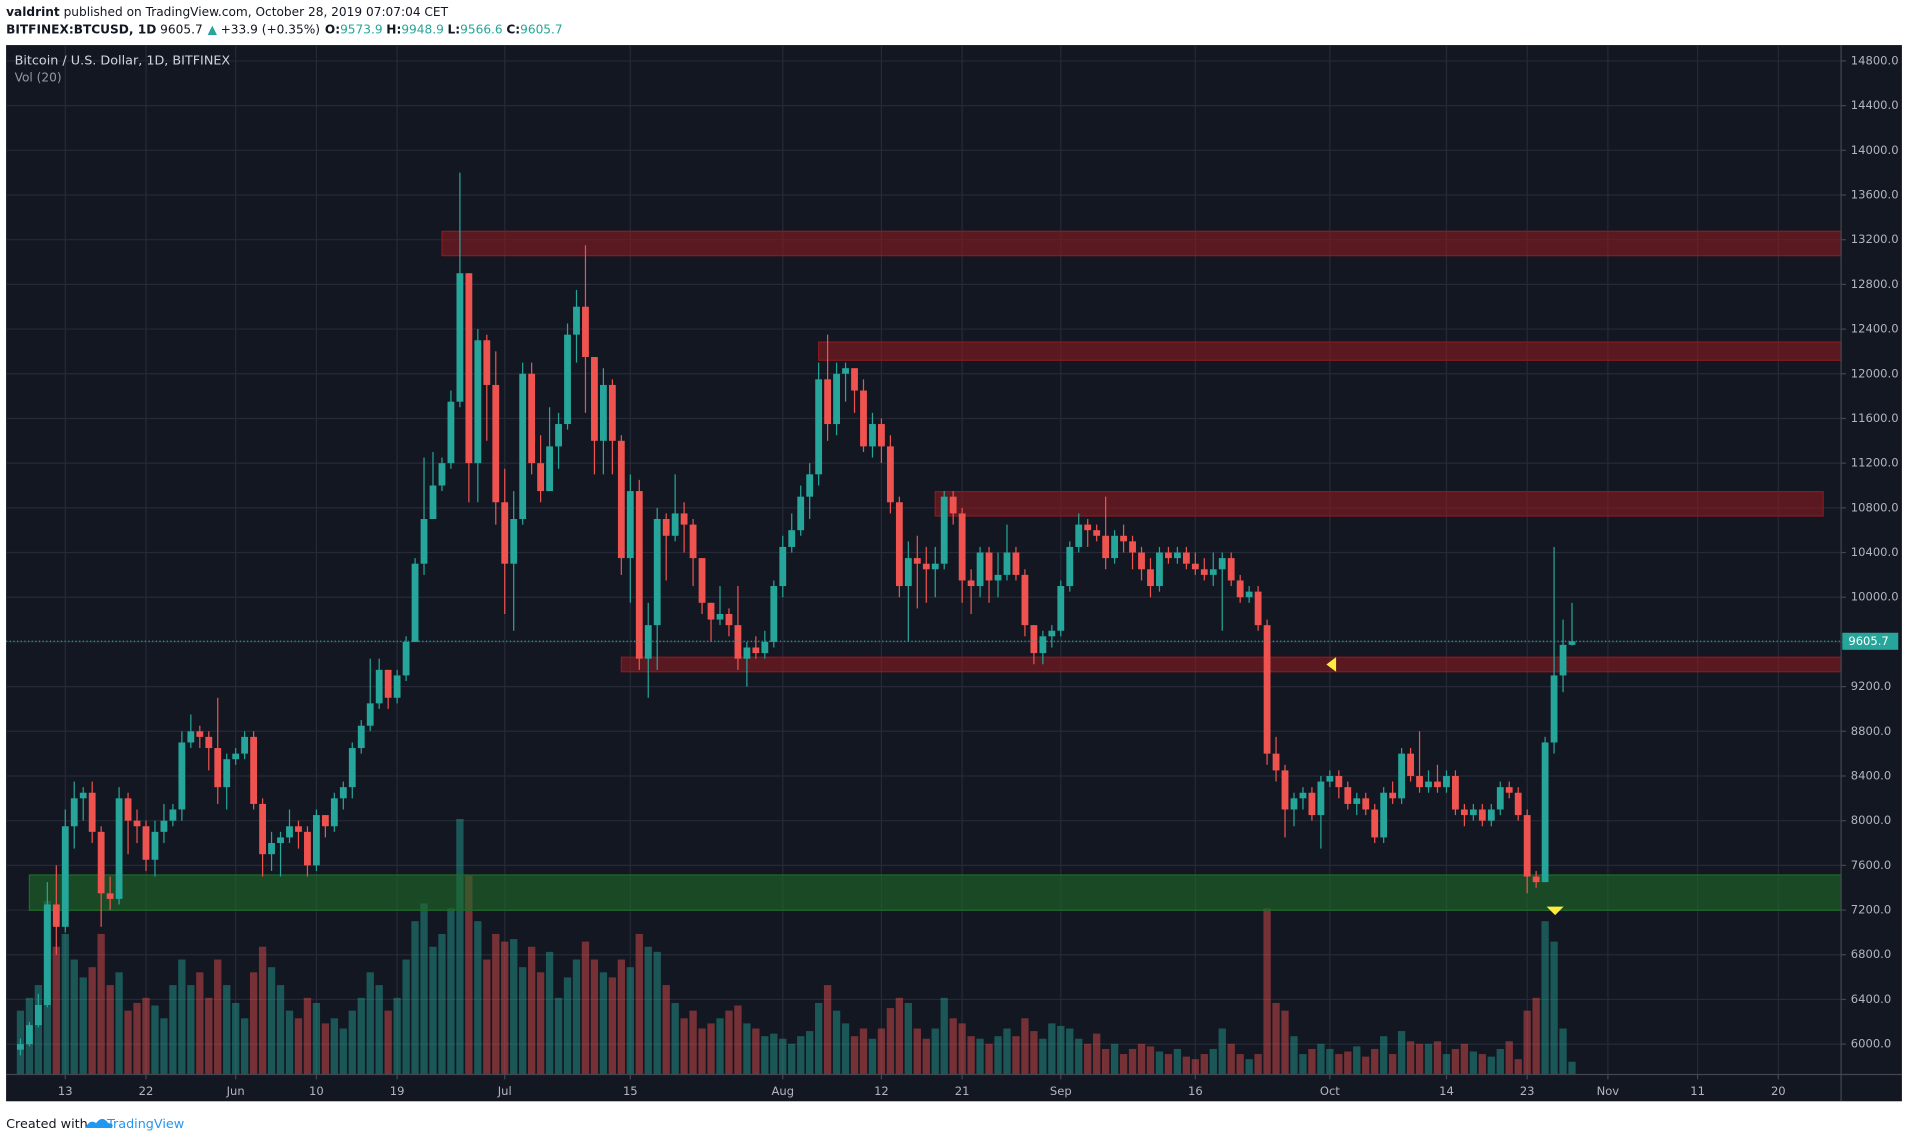 The height and width of the screenshot is (1141, 1908). What do you see at coordinates (81, 29) in the screenshot?
I see `symbol: BITFINEX:BTCUSD, 1D` at bounding box center [81, 29].